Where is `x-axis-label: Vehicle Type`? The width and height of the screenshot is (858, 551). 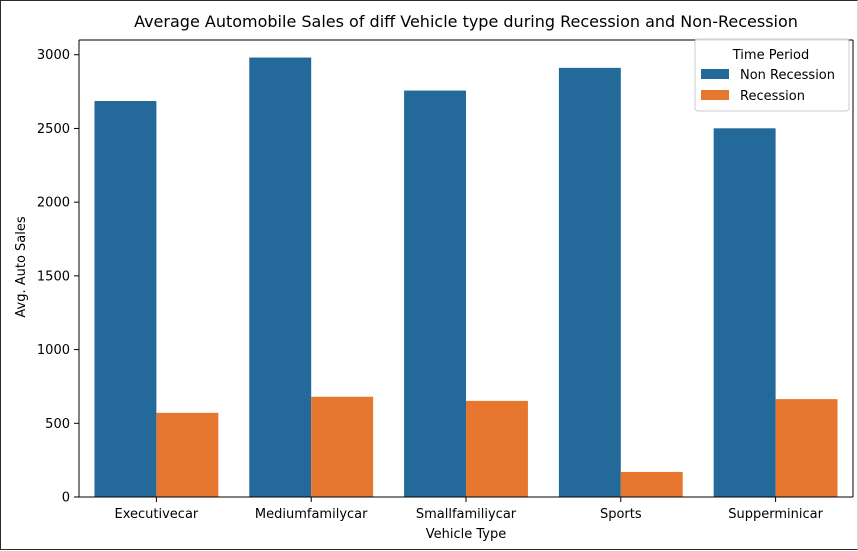 x-axis-label: Vehicle Type is located at coordinates (466, 534).